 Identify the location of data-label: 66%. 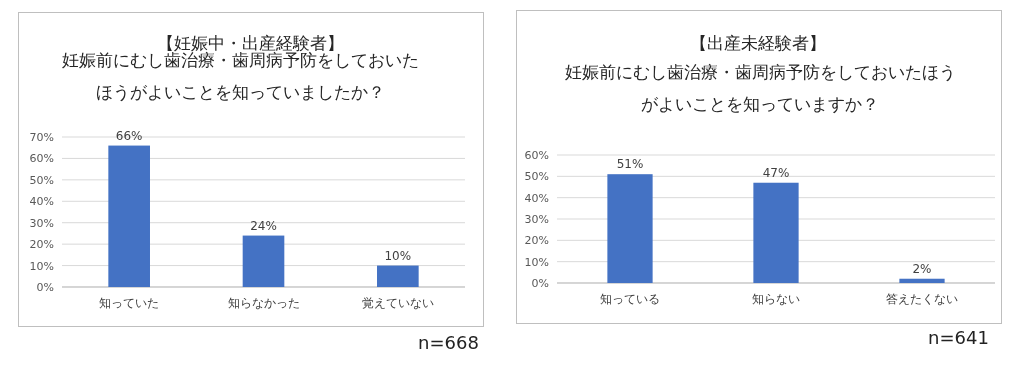
(129, 135).